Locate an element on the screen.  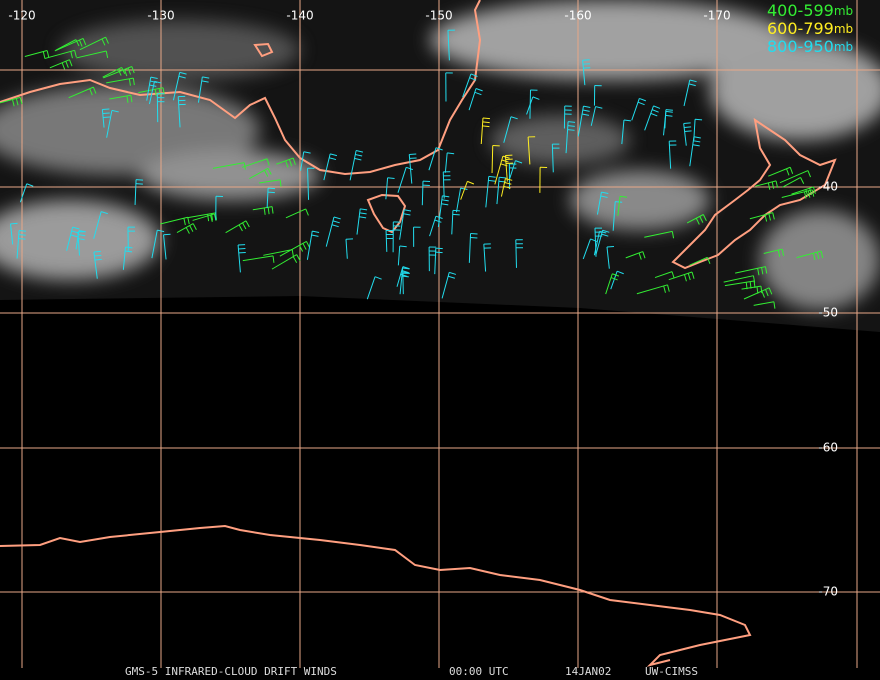
latitude-label: -40 is located at coordinates (828, 187).